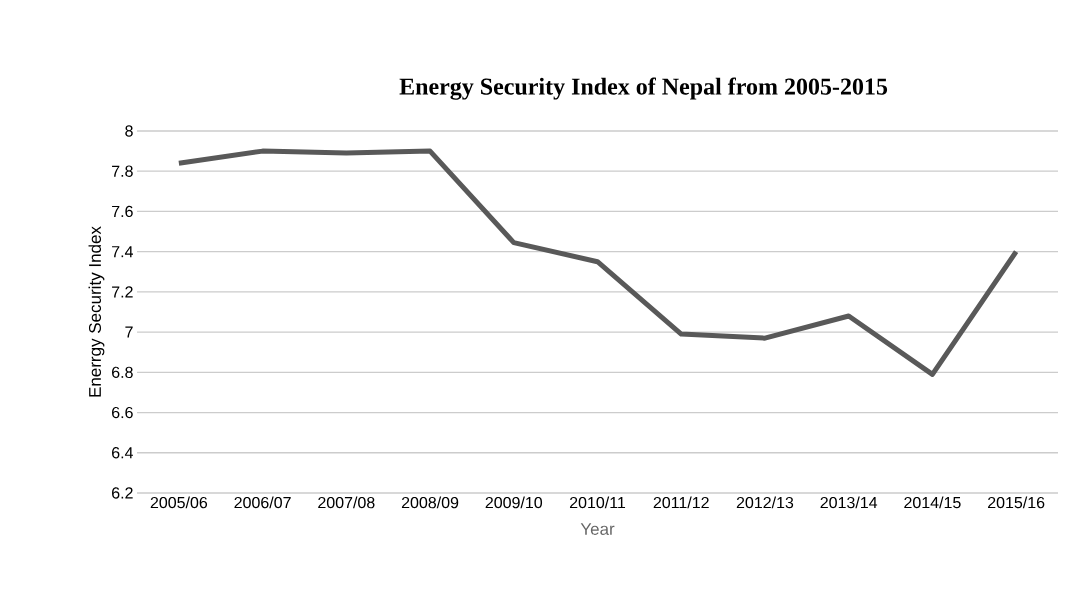 Image resolution: width=1071 pixels, height=604 pixels. What do you see at coordinates (122, 252) in the screenshot?
I see `y-tick-label: 7.4` at bounding box center [122, 252].